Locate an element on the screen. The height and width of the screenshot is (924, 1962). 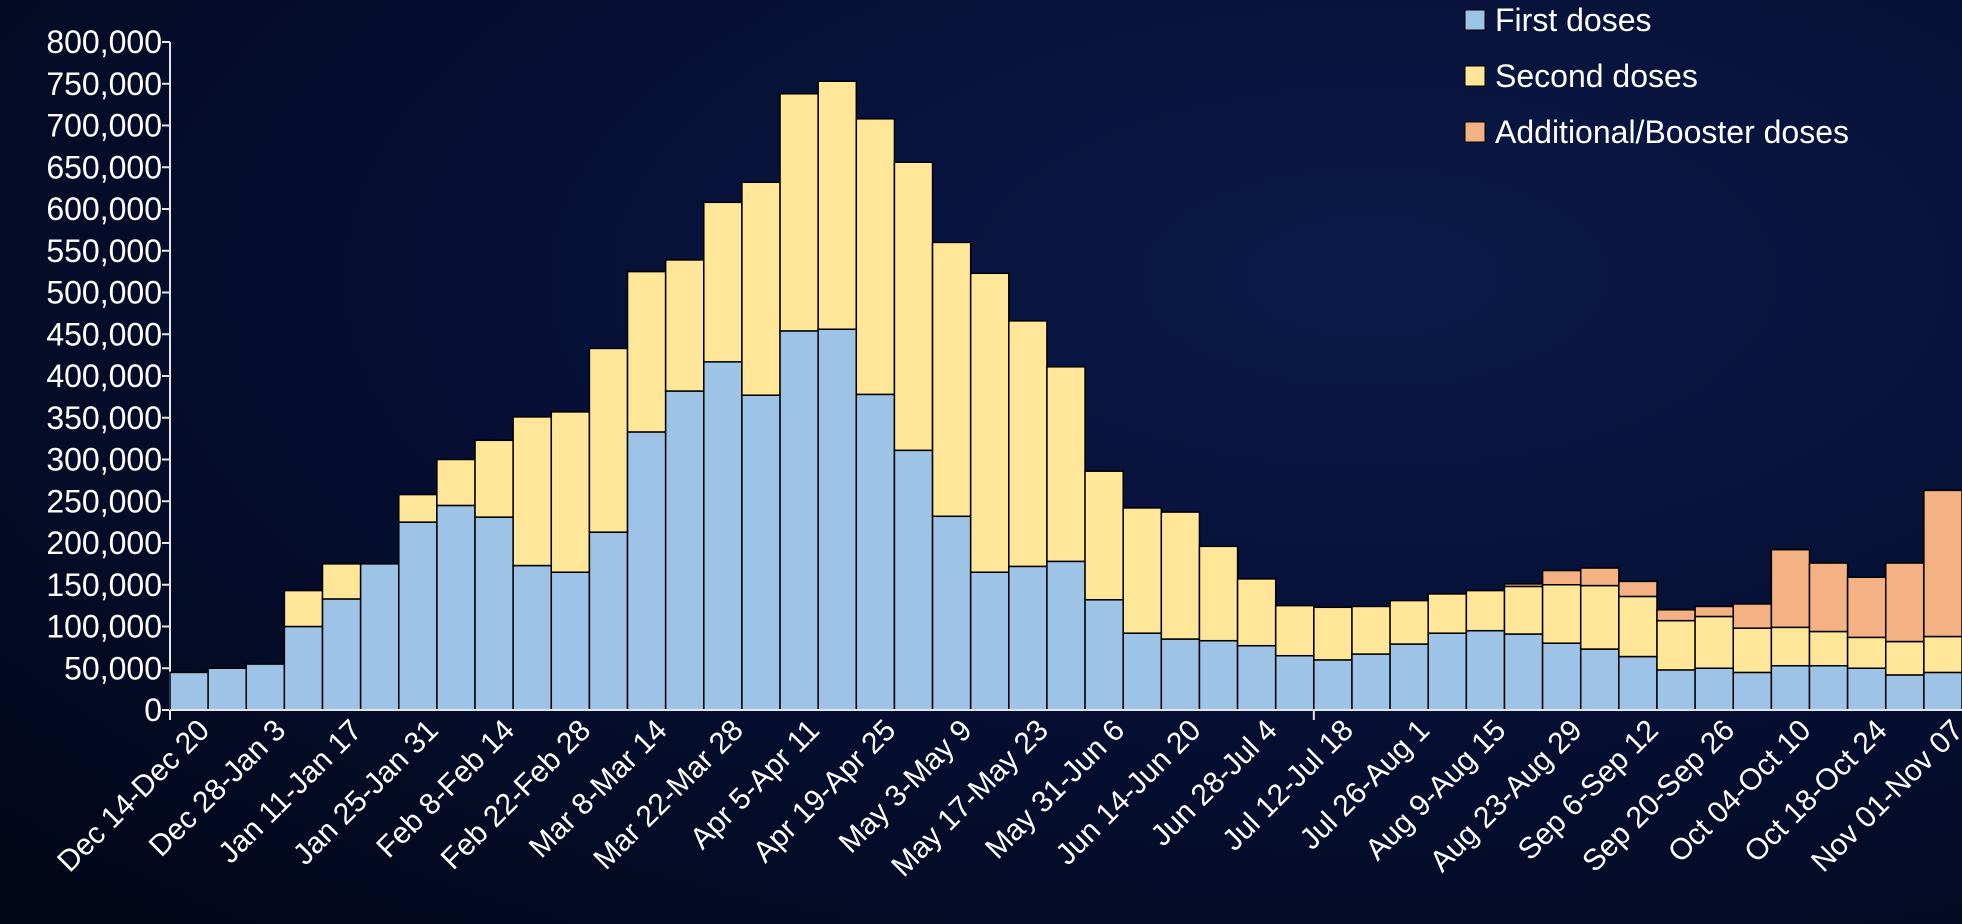
y-tick-label: 750,000 is located at coordinates (104, 84).